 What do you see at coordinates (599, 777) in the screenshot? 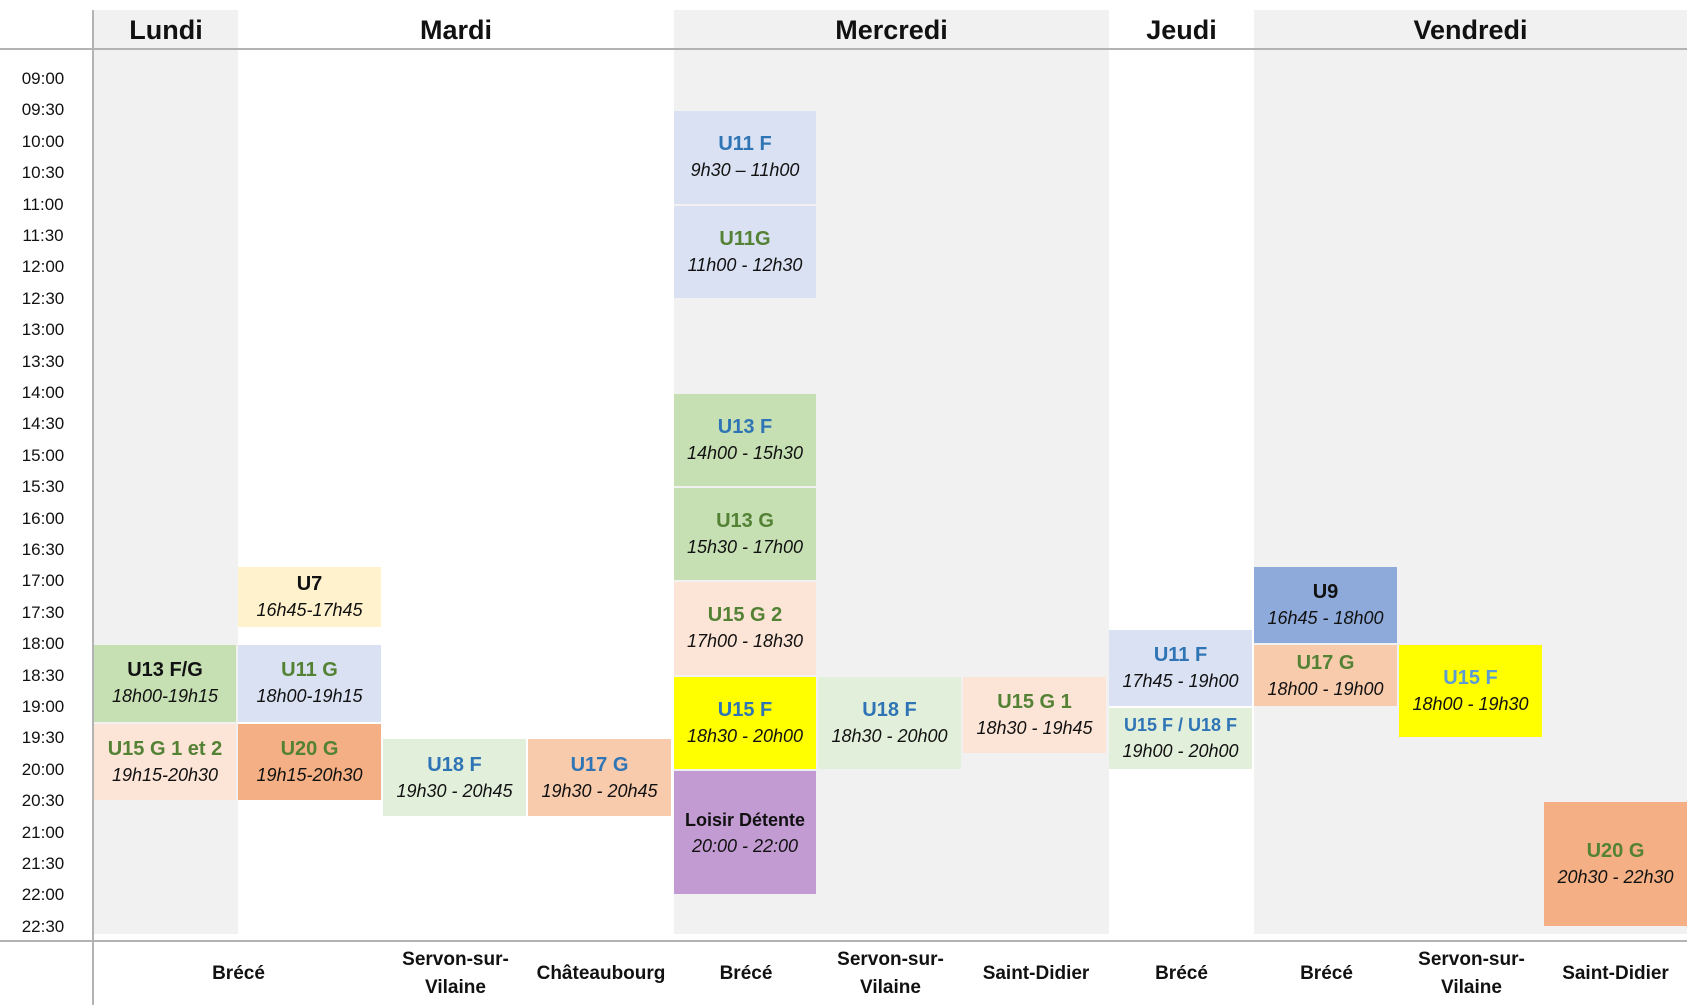
I see `session-block: U17 G 19h30 - 20h45` at bounding box center [599, 777].